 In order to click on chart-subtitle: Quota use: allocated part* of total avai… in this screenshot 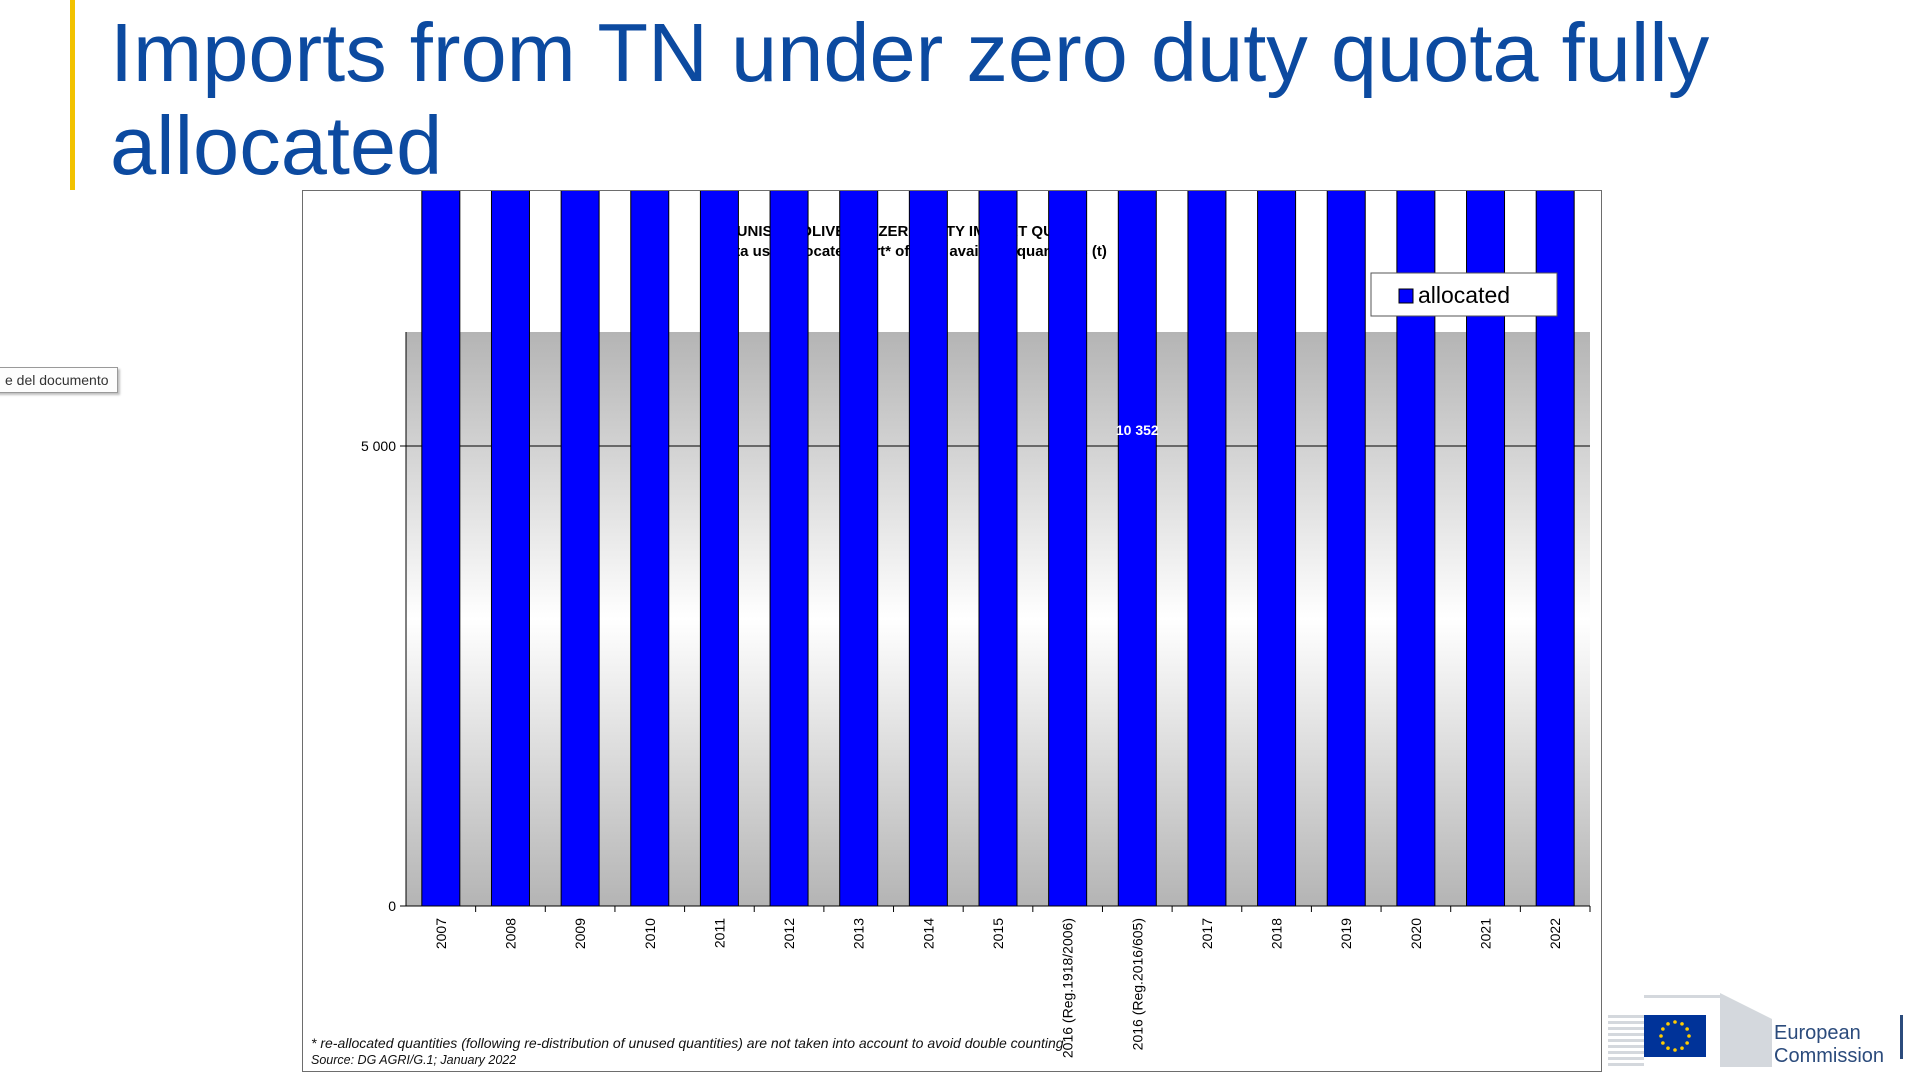, I will do `click(906, 251)`.